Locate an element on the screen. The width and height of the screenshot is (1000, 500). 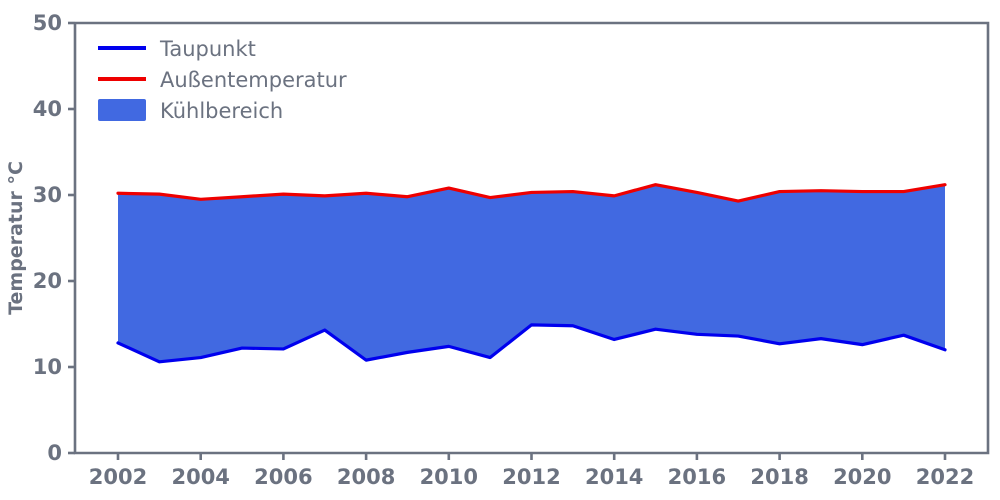
y-tick-label: 0 is located at coordinates (54, 453).